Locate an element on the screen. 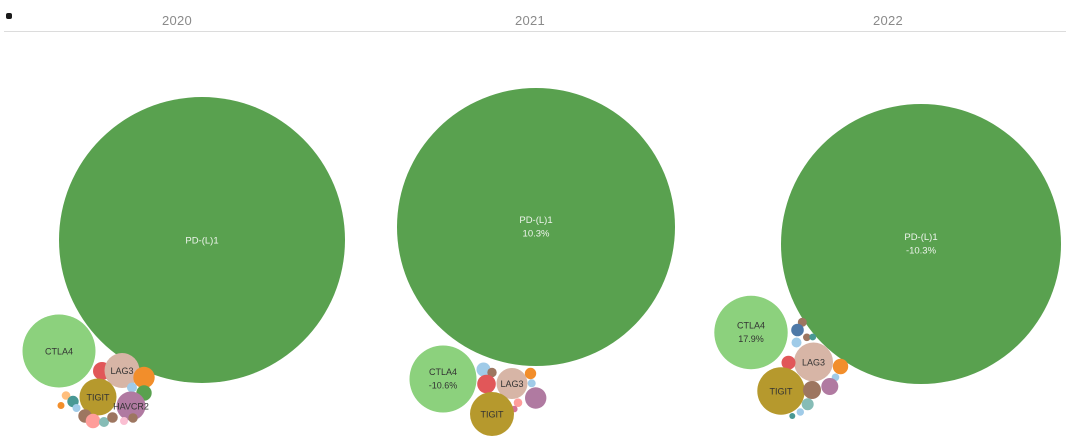 This screenshot has width=1080, height=448. bubble-ctla4-2020 is located at coordinates (59, 351).